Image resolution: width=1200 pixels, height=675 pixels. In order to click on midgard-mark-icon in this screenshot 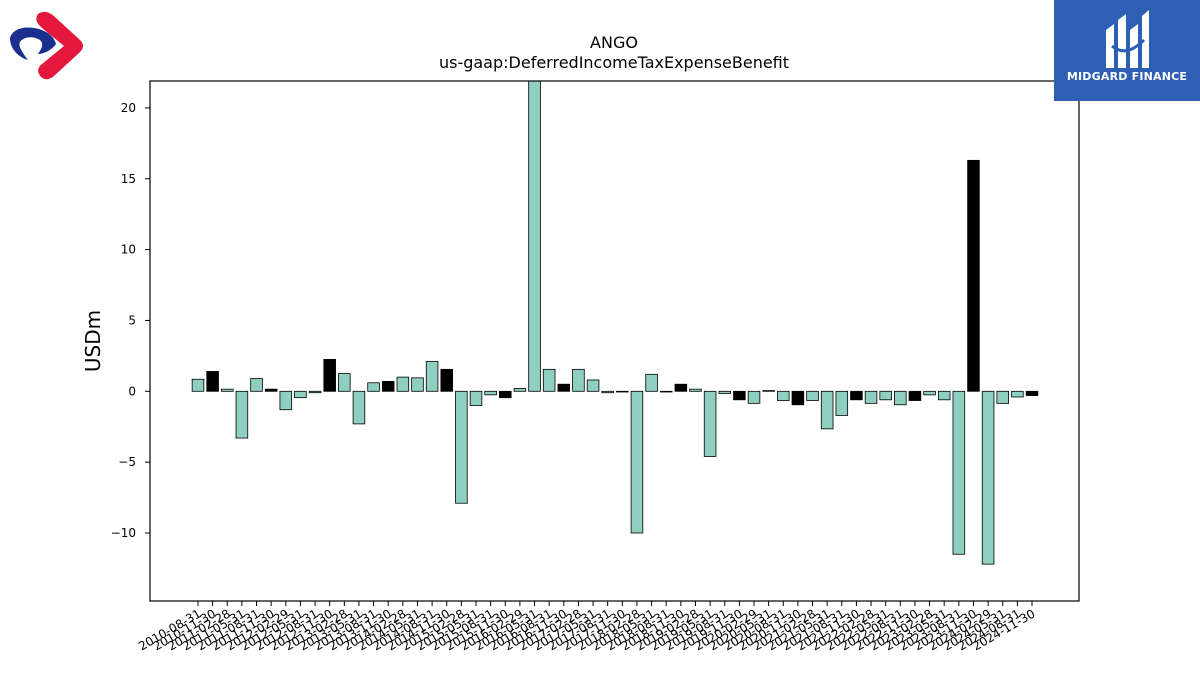, I will do `click(1127, 39)`.